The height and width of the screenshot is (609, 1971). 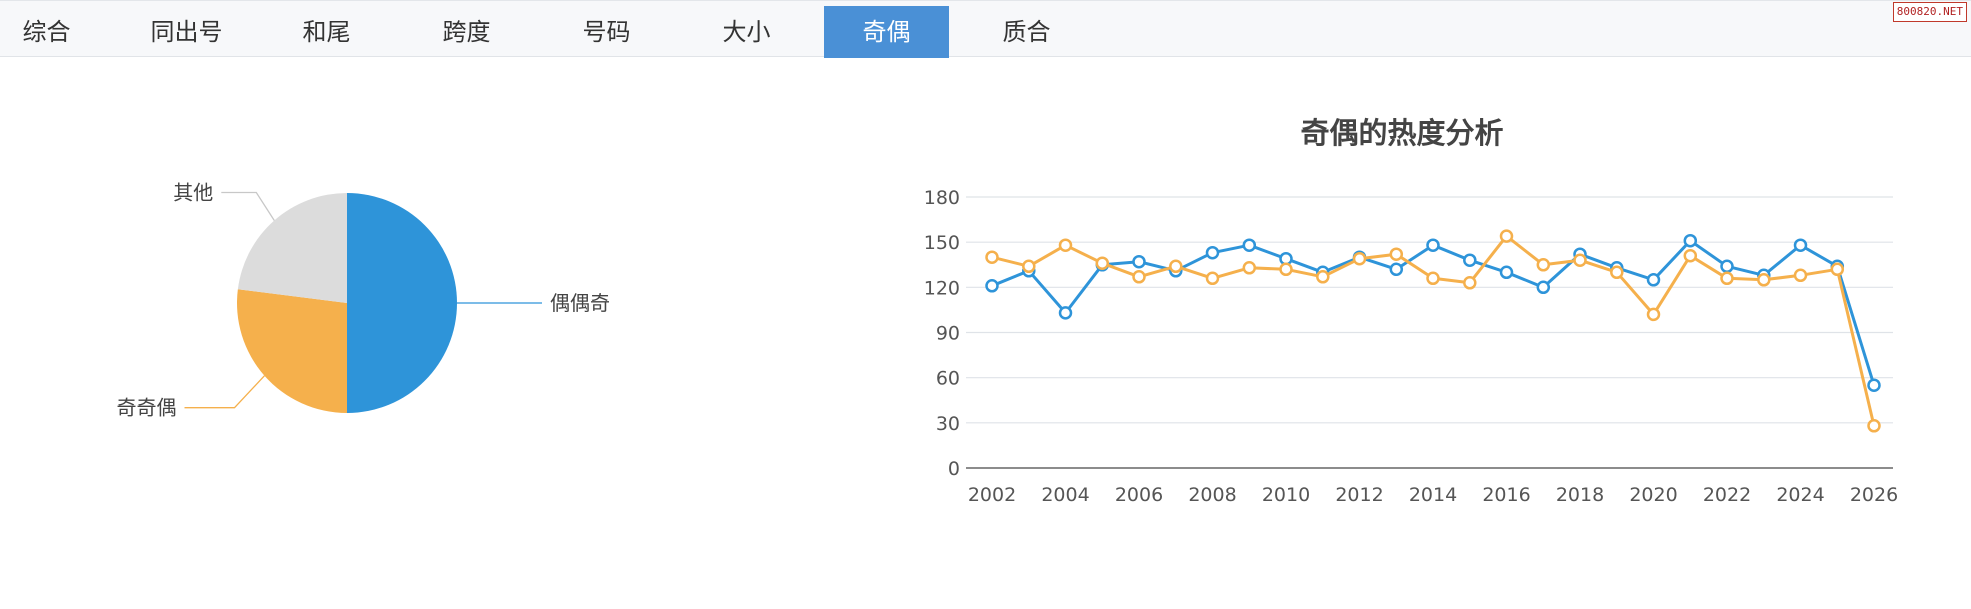 What do you see at coordinates (948, 379) in the screenshot?
I see `y-tick-label: 60` at bounding box center [948, 379].